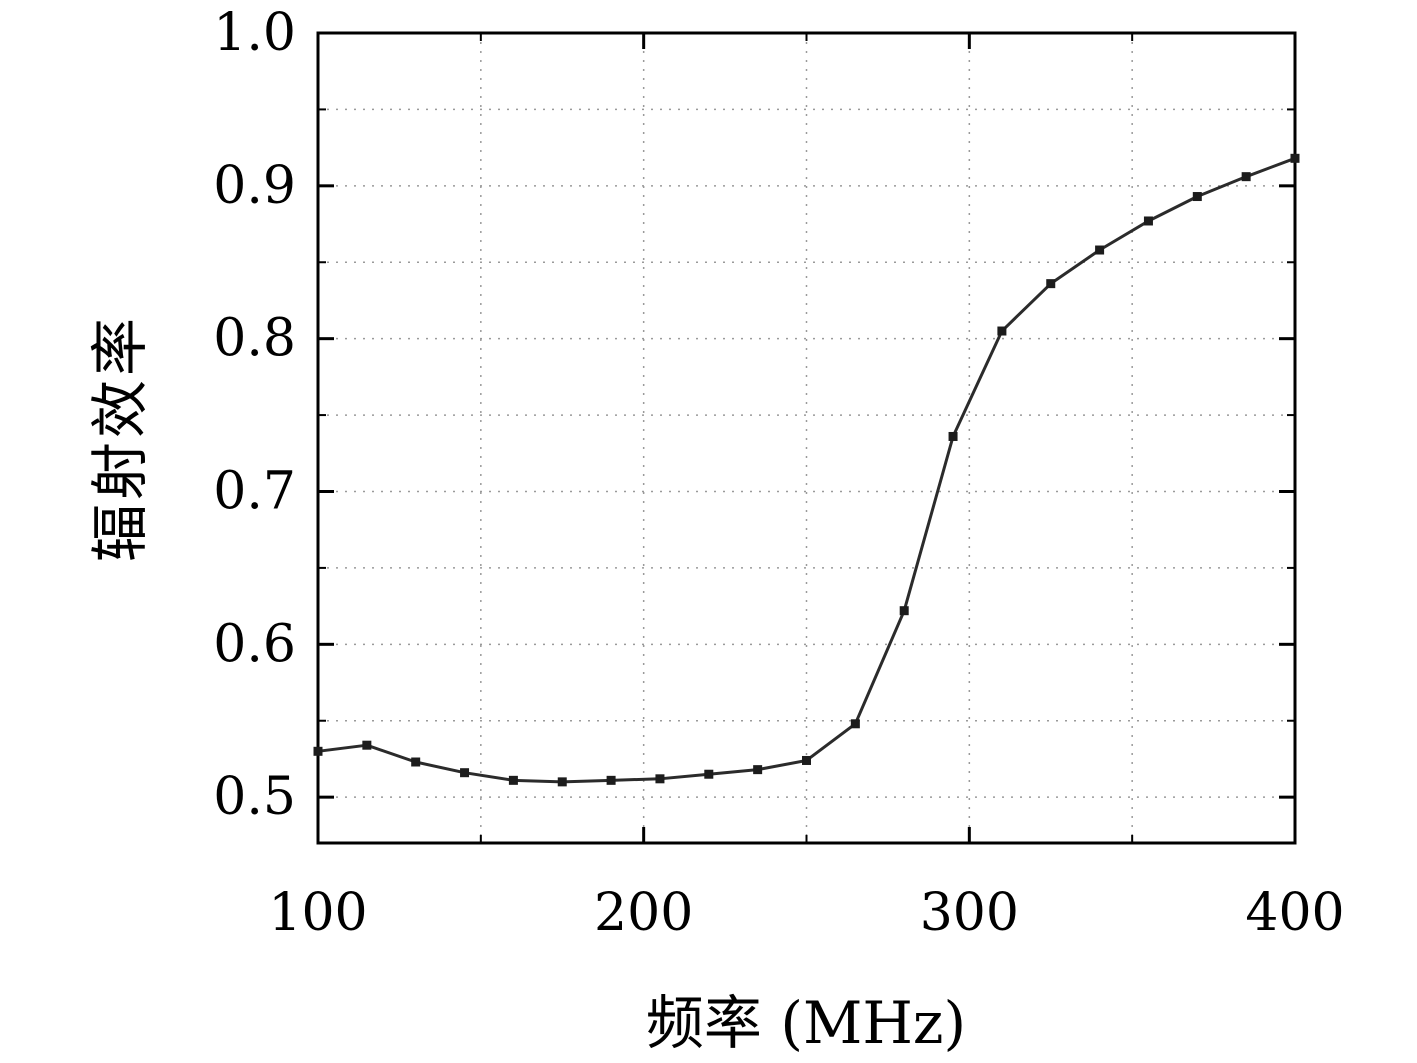  What do you see at coordinates (254, 33) in the screenshot?
I see `svg-text: 1.0` at bounding box center [254, 33].